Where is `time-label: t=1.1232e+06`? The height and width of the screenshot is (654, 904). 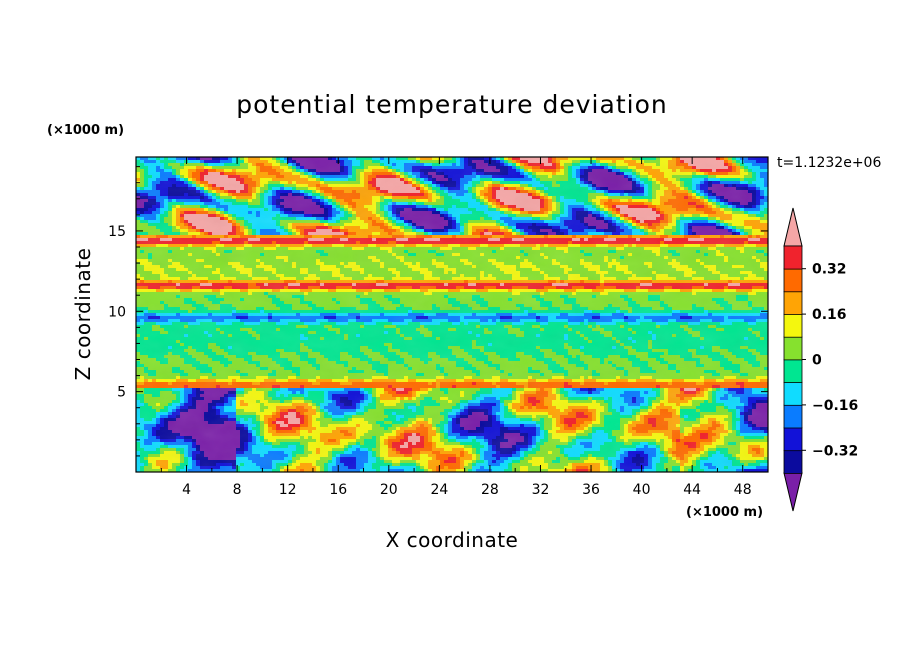
time-label: t=1.1232e+06 is located at coordinates (829, 163).